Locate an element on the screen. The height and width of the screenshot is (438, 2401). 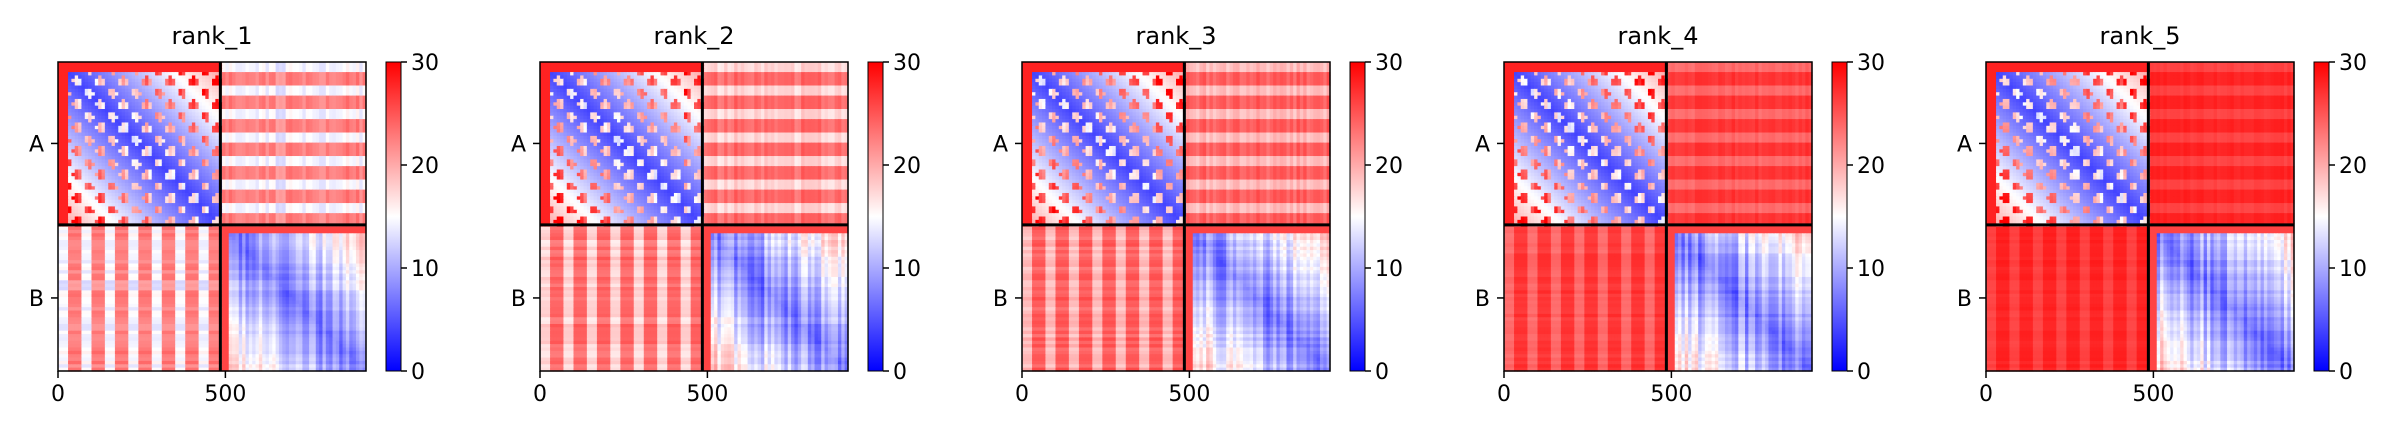
panel-title: rank_5 is located at coordinates (2140, 36).